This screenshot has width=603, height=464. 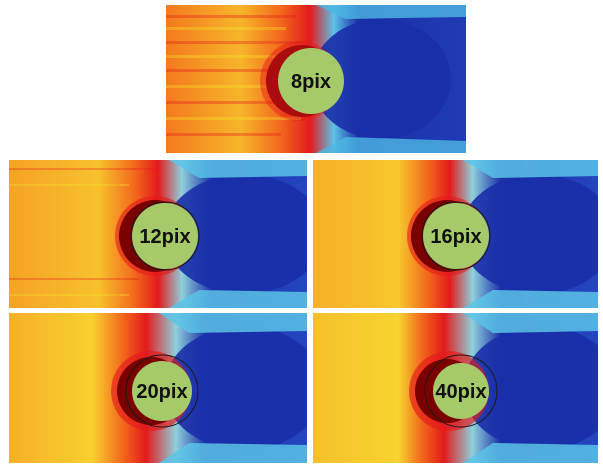 I want to click on panel-label-16pix: 16pix, so click(x=455, y=237).